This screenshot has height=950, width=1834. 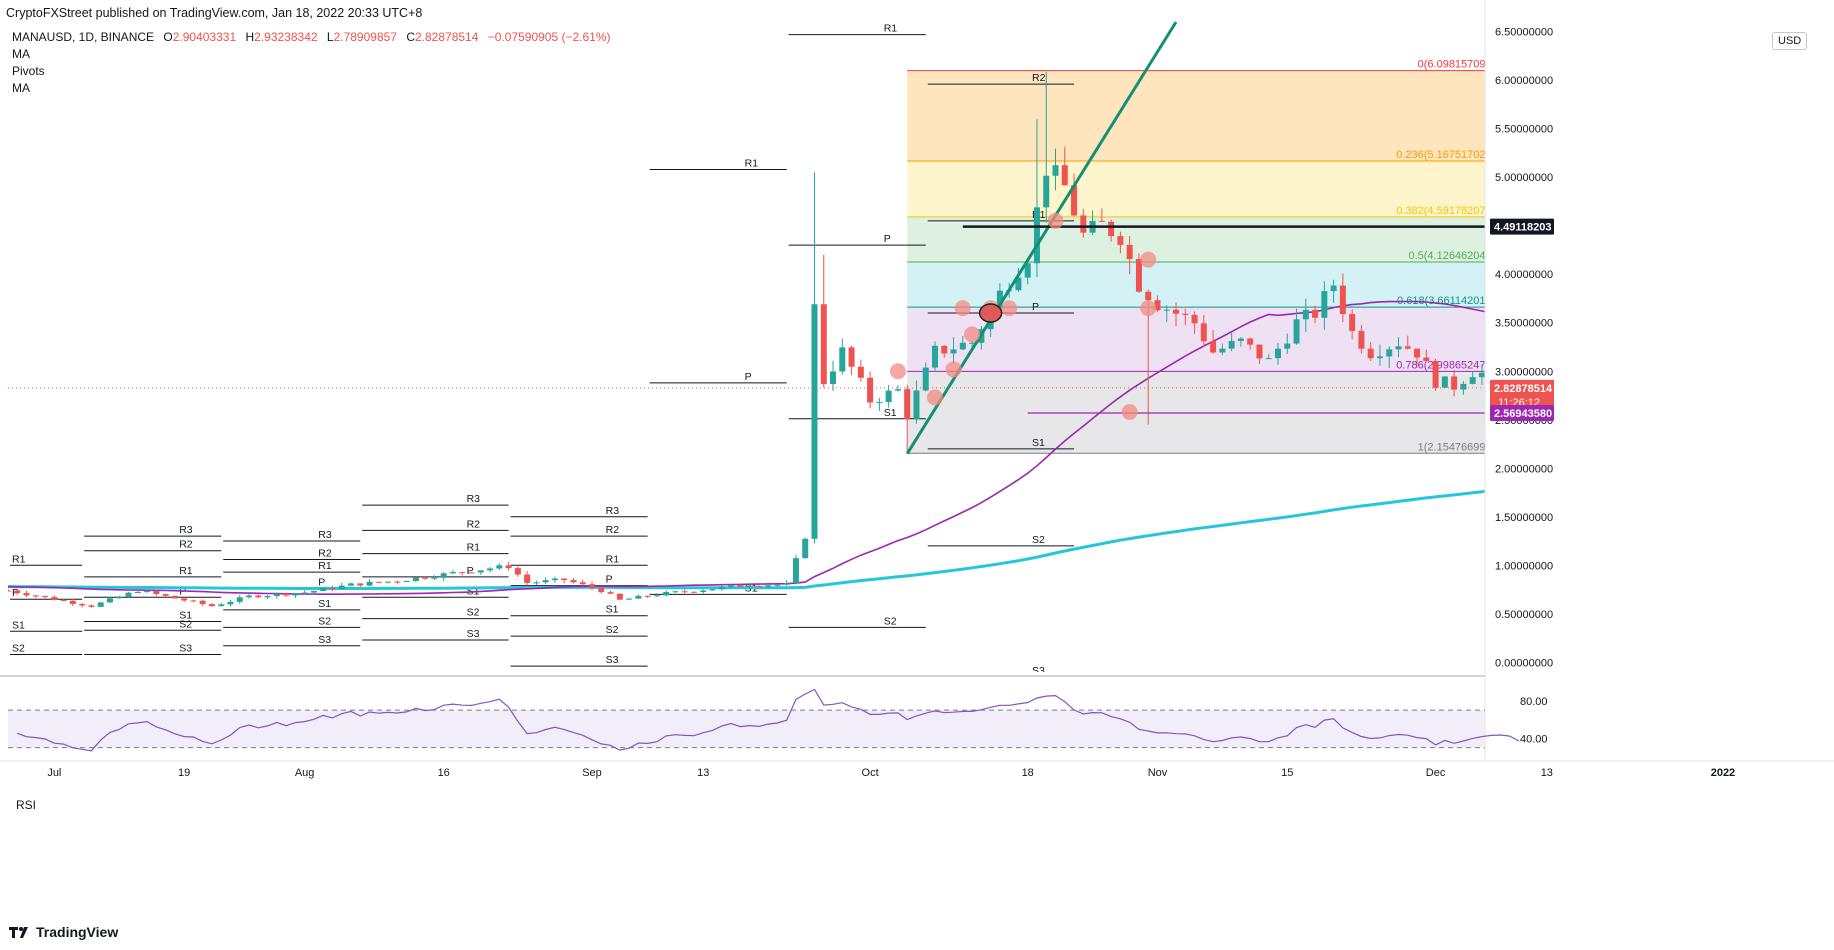 I want to click on price-tick: 3.00000000, so click(x=1524, y=372).